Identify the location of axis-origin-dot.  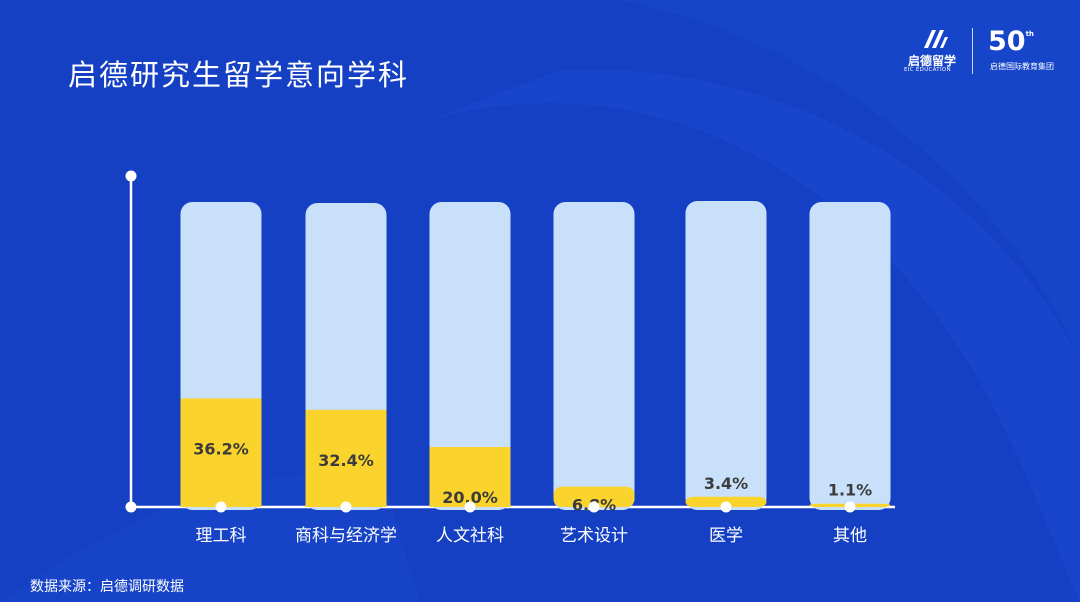
(131, 507).